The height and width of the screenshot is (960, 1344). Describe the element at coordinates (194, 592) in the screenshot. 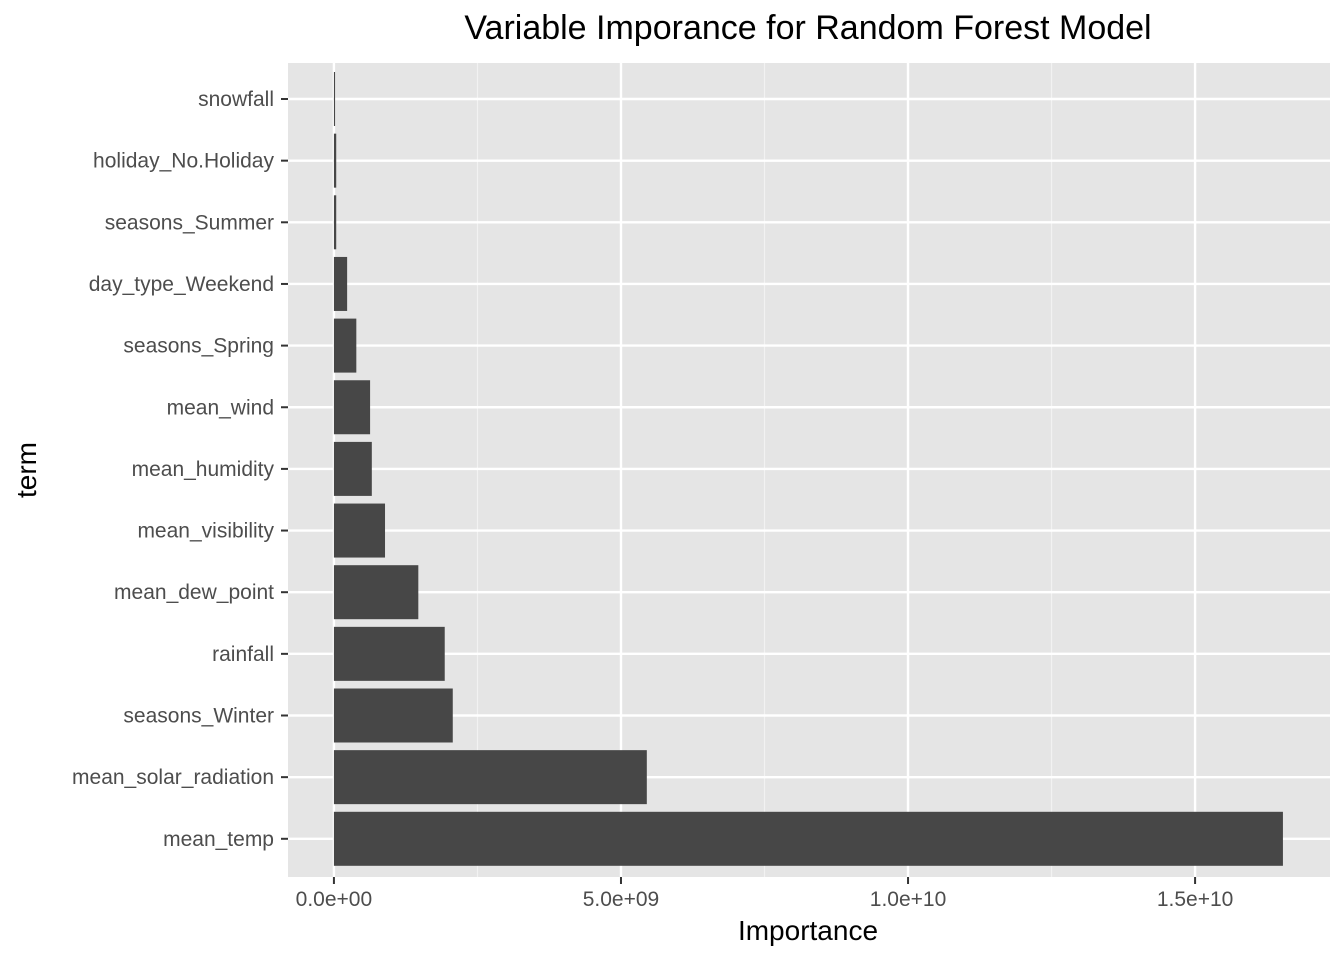

I see `y-tick-label: mean_dew_point` at that location.